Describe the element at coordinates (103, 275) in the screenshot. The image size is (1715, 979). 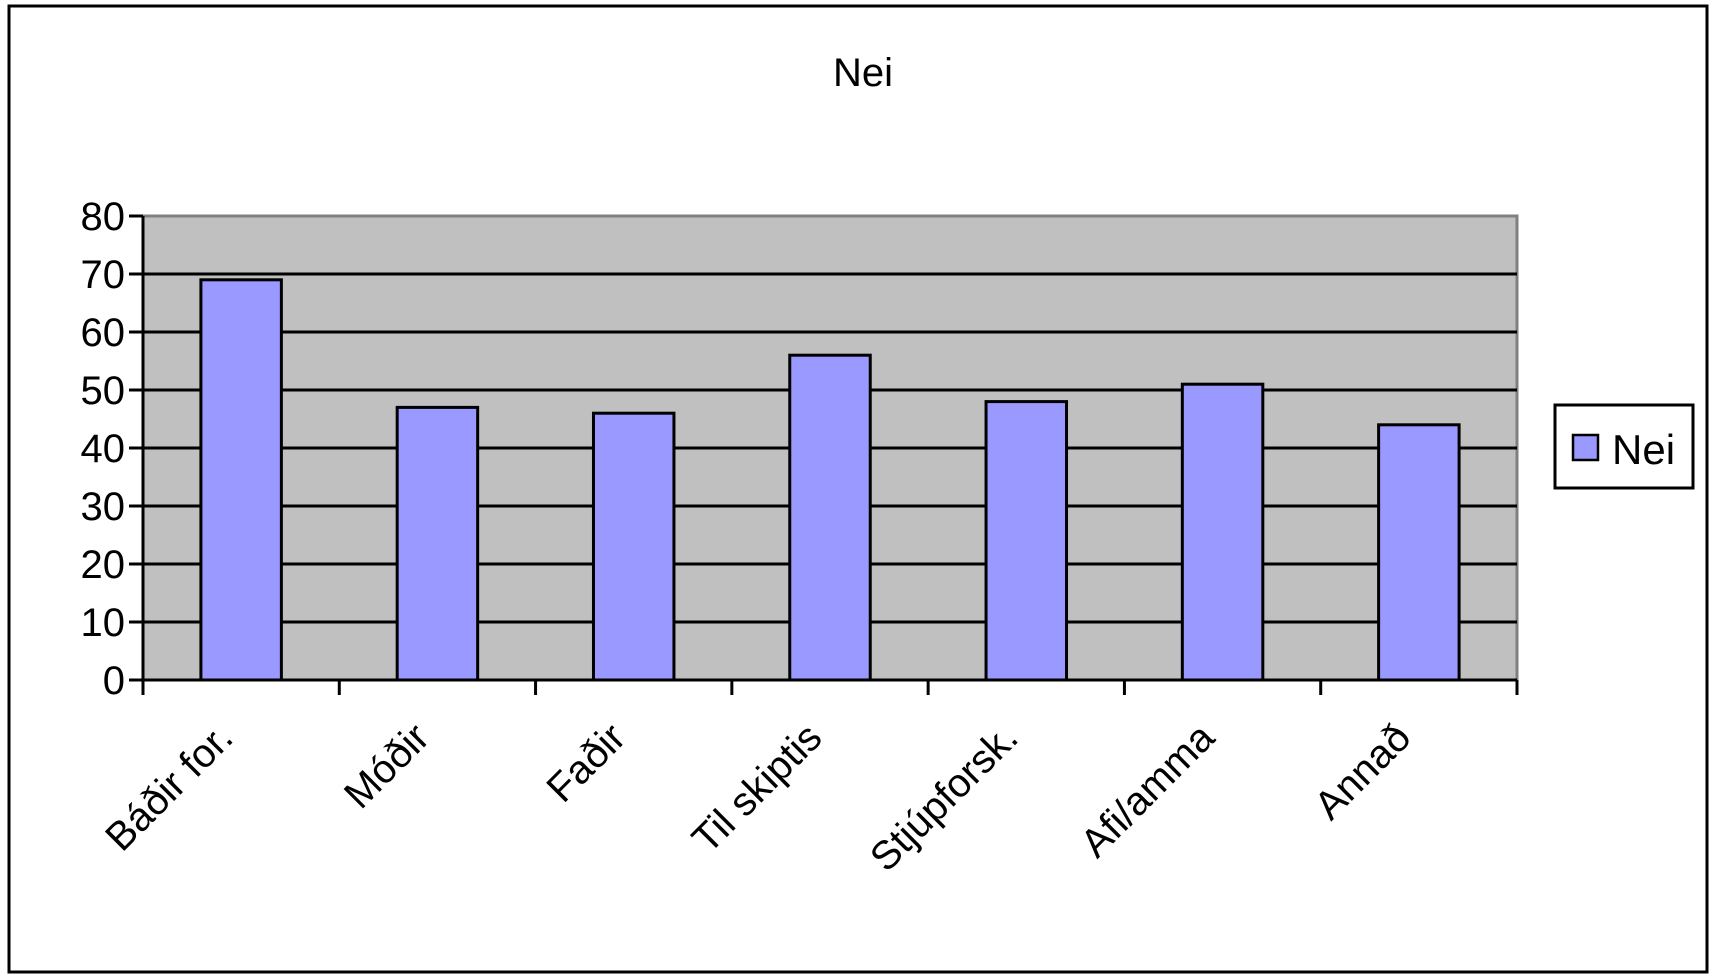
I see `y-tick-label: 70` at that location.